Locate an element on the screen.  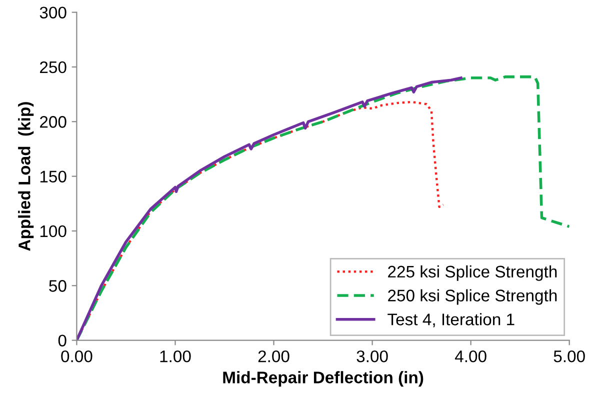
x-axis-title: Mid-Repair Deflection (in) is located at coordinates (323, 379).